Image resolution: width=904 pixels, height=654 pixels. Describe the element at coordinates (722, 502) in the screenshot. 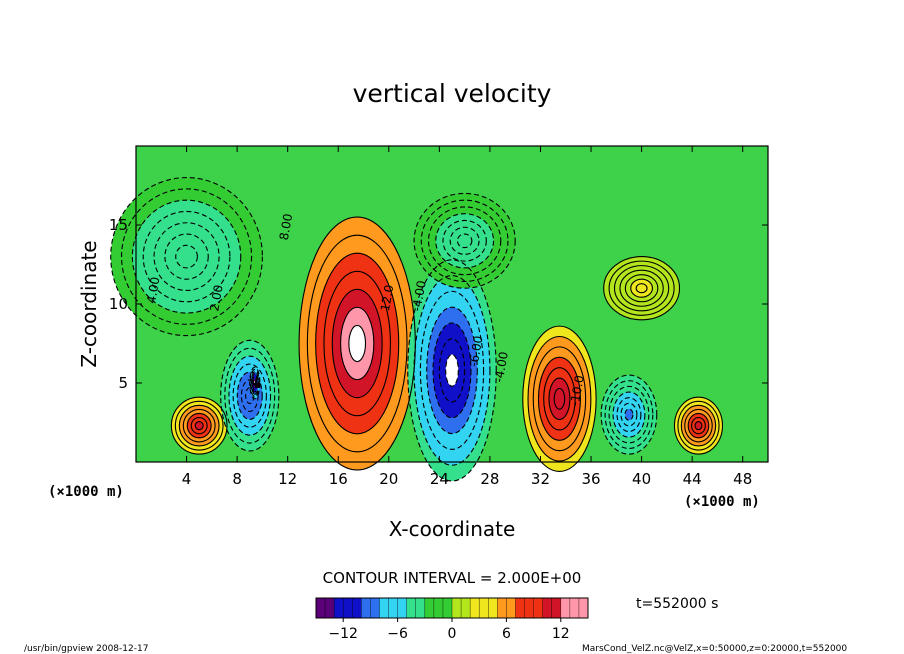

I see `x-axis-unit-right: (×1000 m)` at that location.